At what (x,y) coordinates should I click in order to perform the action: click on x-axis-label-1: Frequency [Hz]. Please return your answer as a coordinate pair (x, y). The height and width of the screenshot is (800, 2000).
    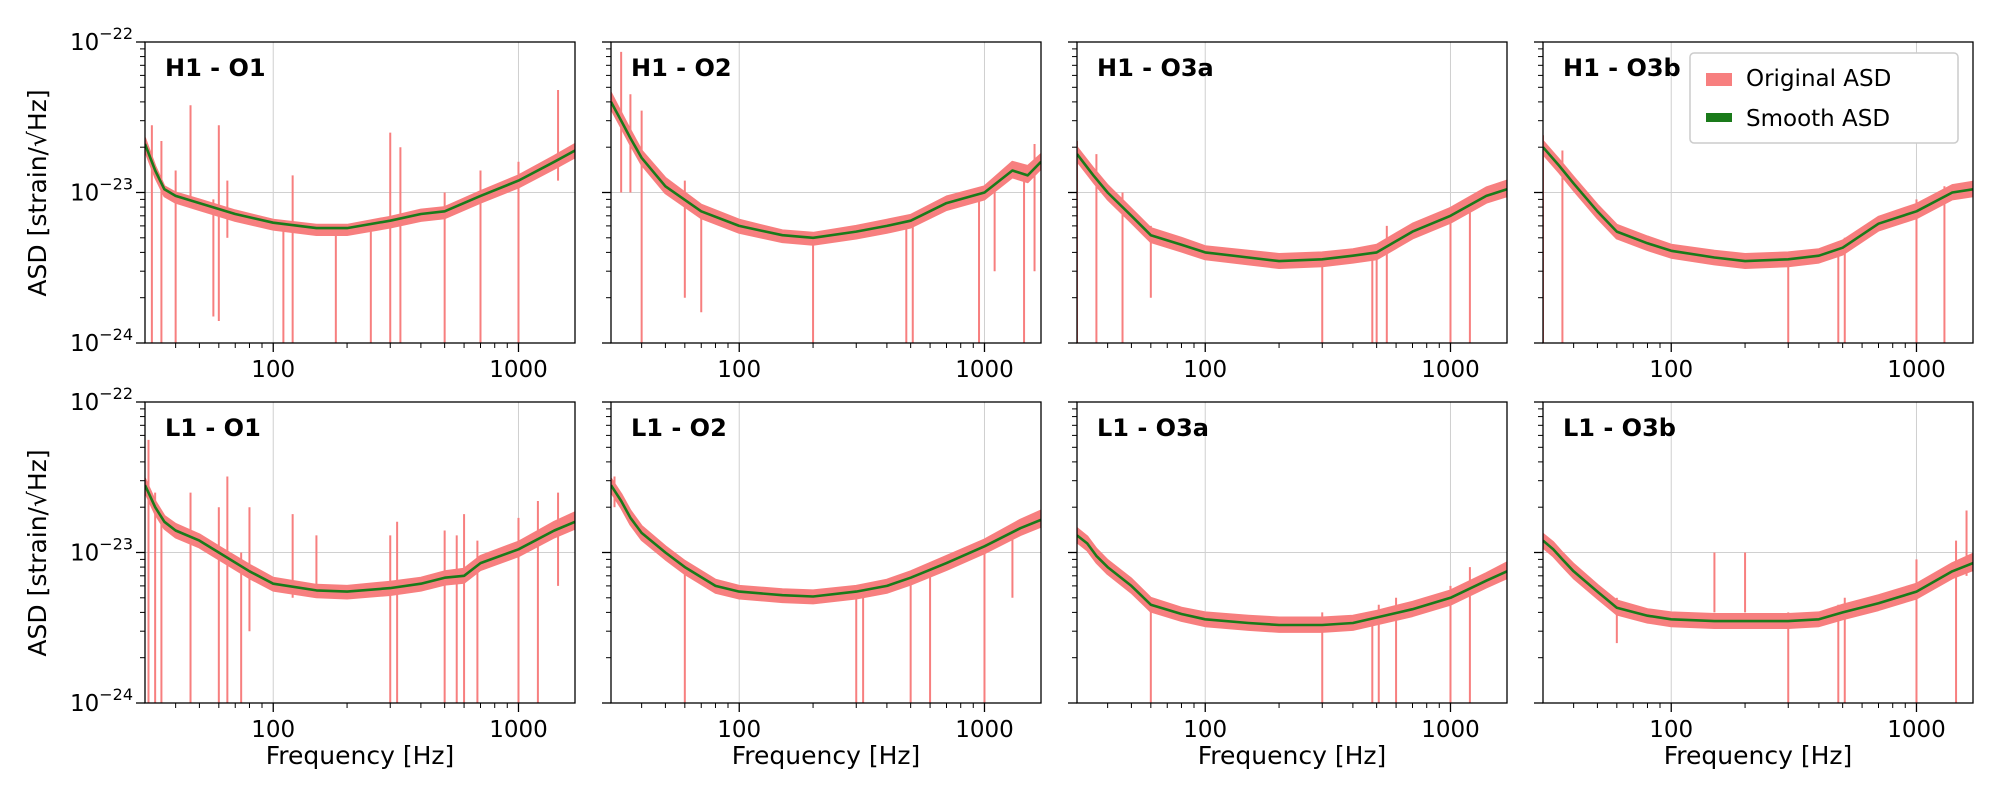
    Looking at the image, I should click on (360, 755).